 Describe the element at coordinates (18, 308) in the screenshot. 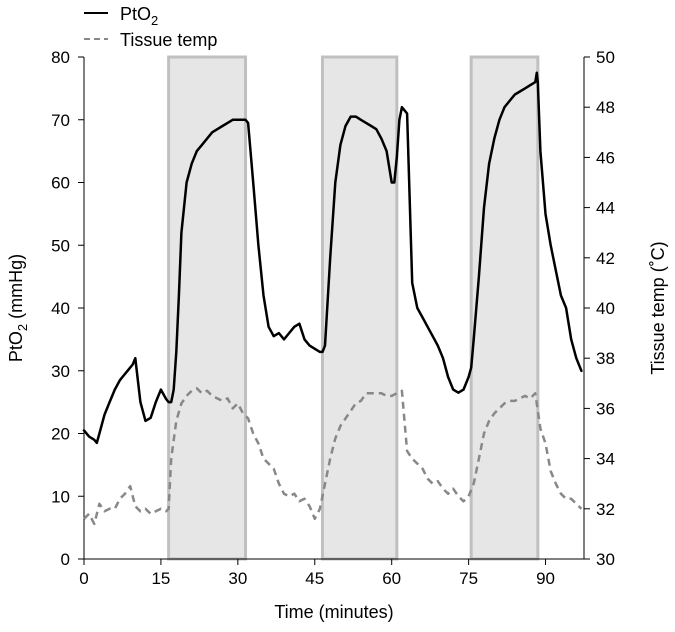

I see `y-left-axis-title: PtO2 (mmHg)` at that location.